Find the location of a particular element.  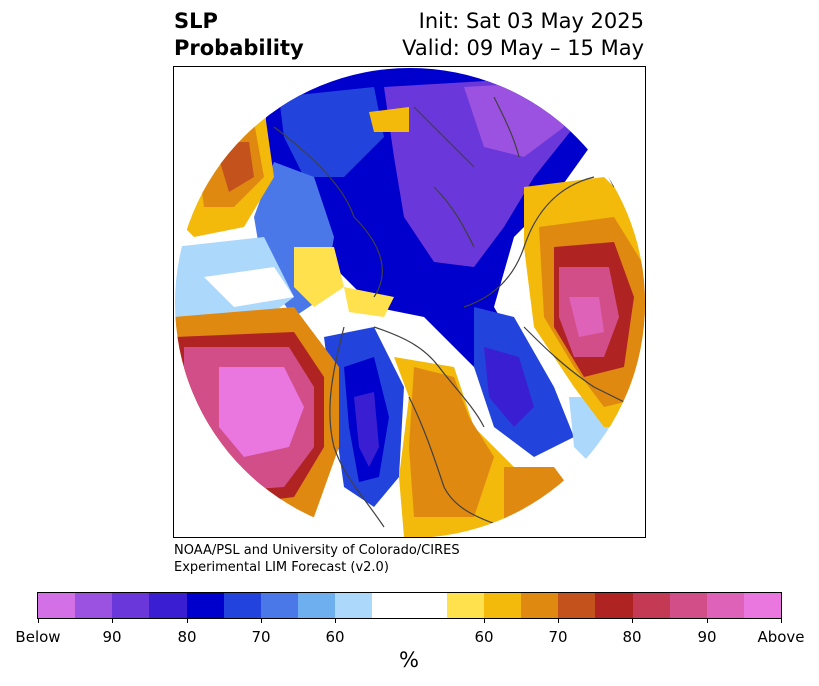

credit-line-2: Experimental LIM Forecast (v2.0) is located at coordinates (281, 567).